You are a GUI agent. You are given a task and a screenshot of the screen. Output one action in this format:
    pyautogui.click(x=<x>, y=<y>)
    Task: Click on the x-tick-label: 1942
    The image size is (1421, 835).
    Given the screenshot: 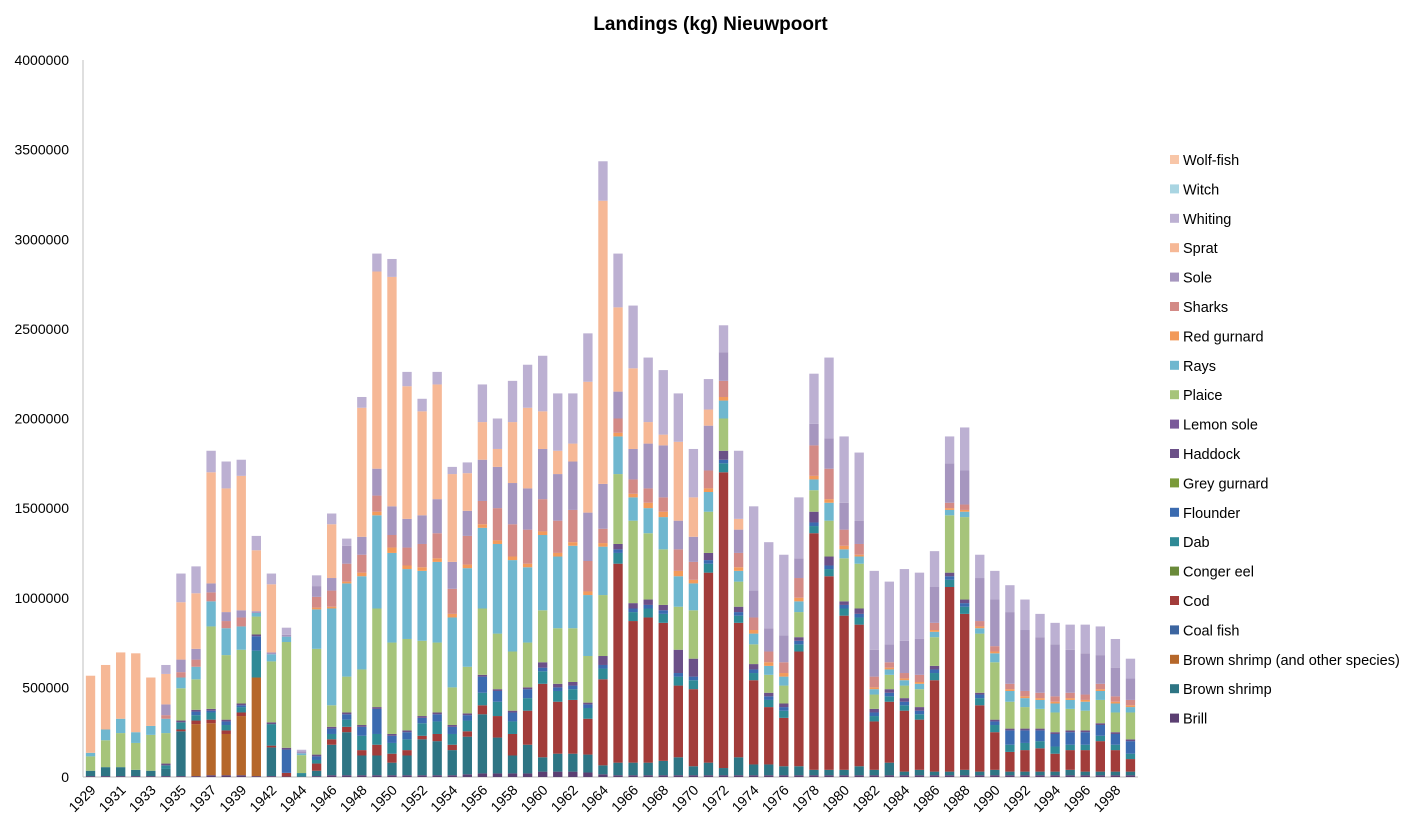 What is the action you would take?
    pyautogui.click(x=262, y=798)
    